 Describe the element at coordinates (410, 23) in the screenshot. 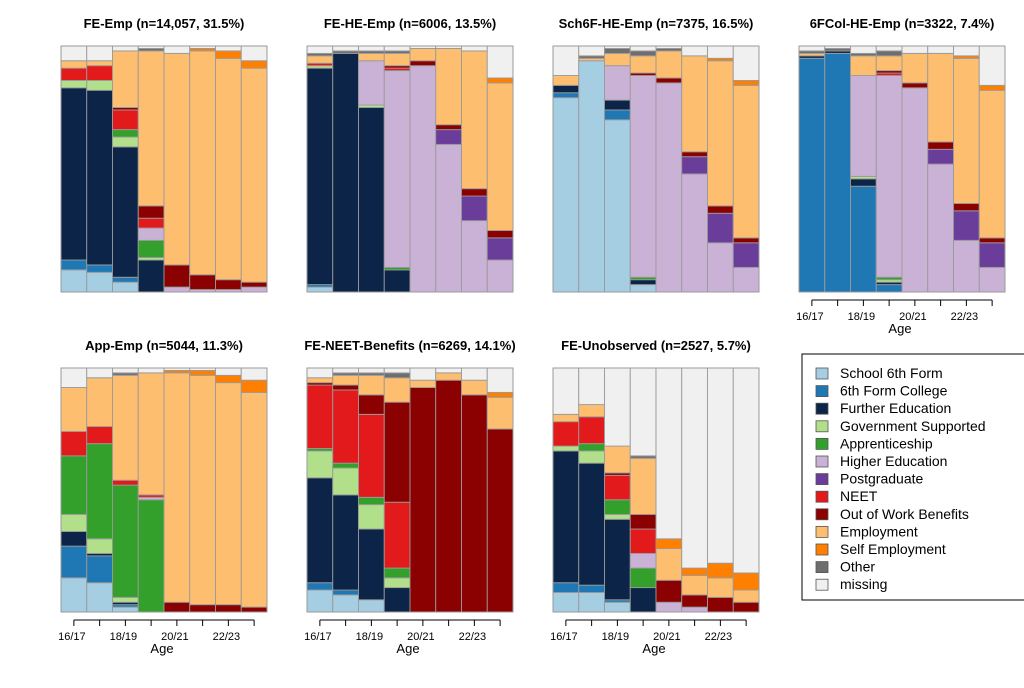

I see `panel-title: FE-HE-Emp (n=6006, 13.5%)` at that location.